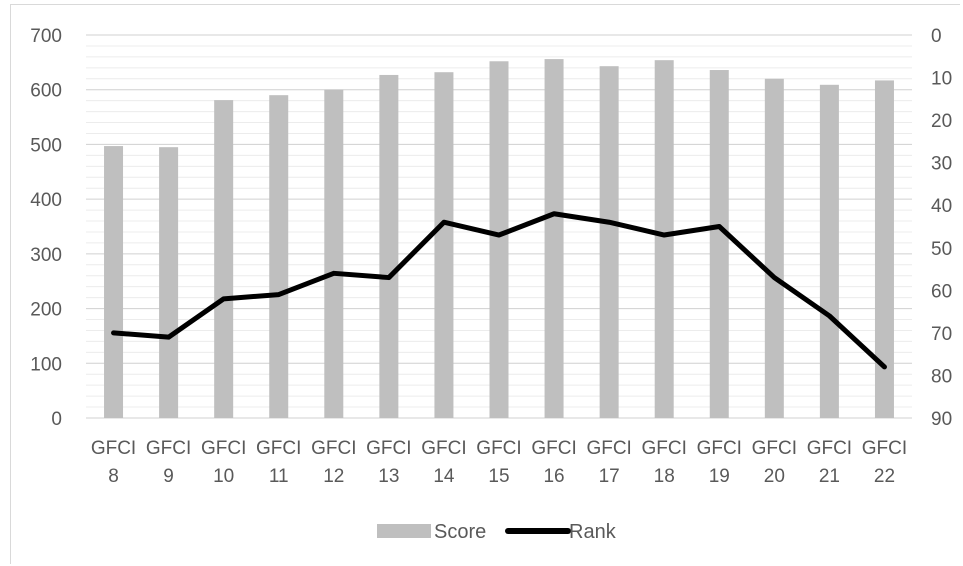  What do you see at coordinates (884, 476) in the screenshot?
I see `category-label: 22` at bounding box center [884, 476].